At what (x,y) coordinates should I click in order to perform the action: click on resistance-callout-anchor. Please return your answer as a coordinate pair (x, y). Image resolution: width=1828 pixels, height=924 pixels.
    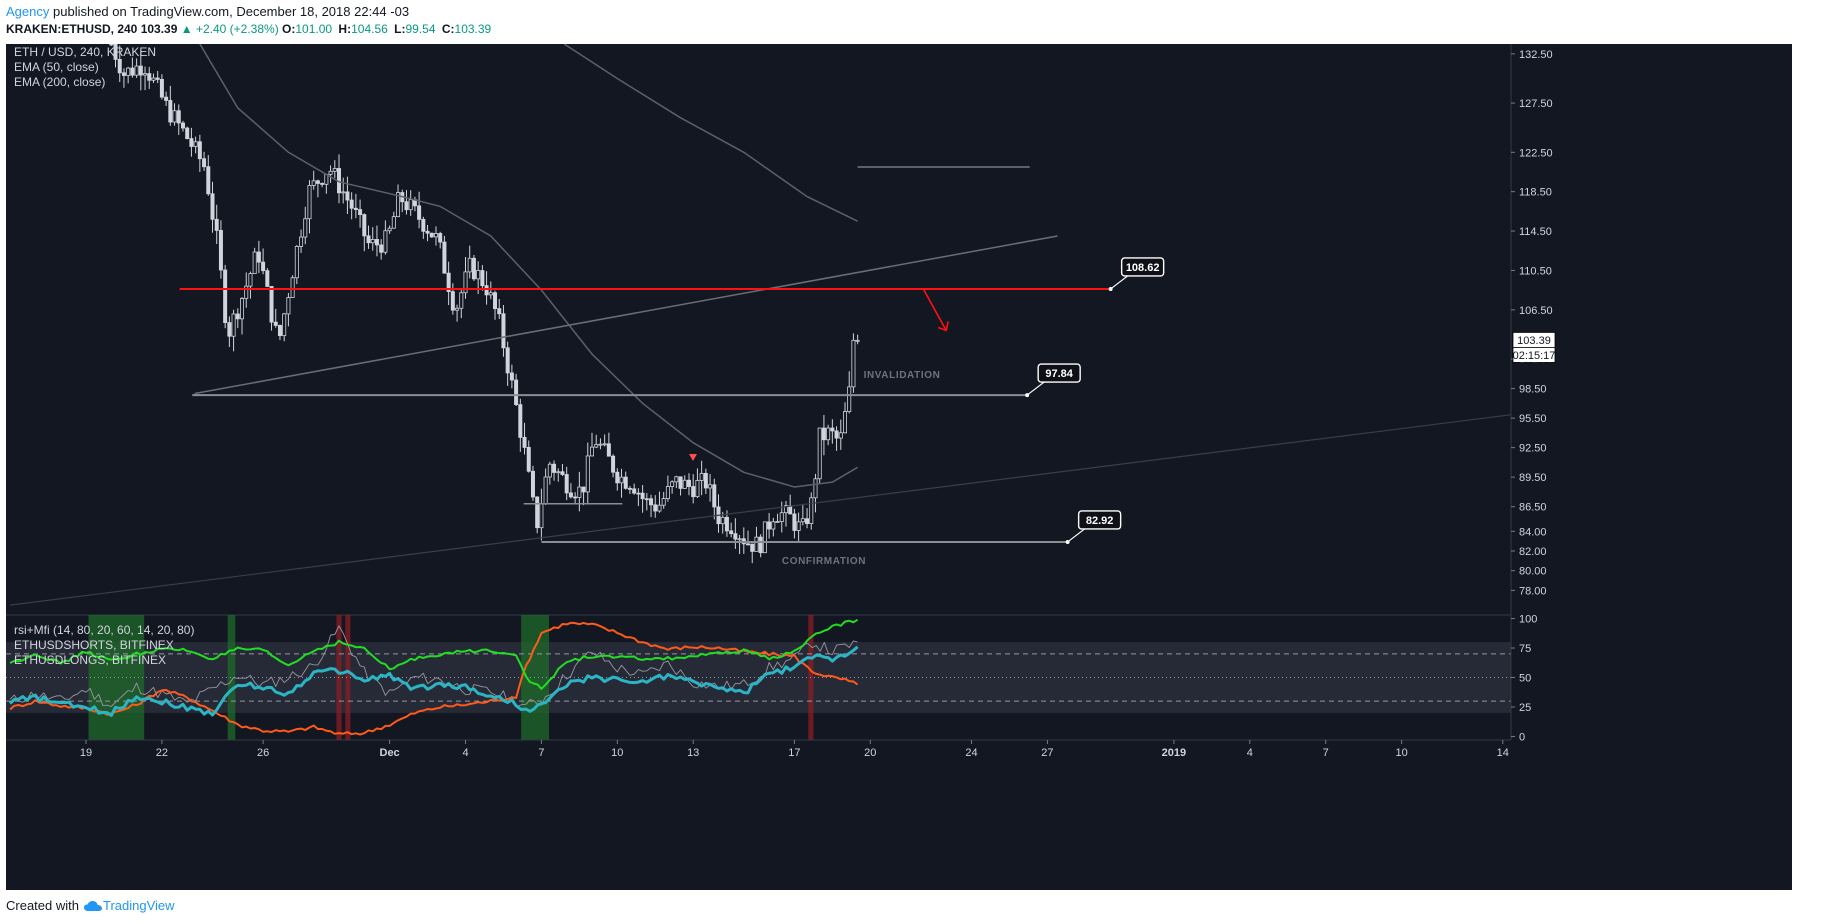
    Looking at the image, I should click on (1110, 288).